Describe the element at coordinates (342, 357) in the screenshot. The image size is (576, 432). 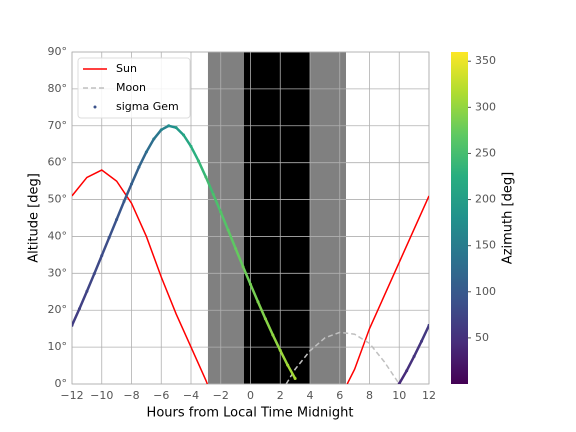
I see `series-line` at that location.